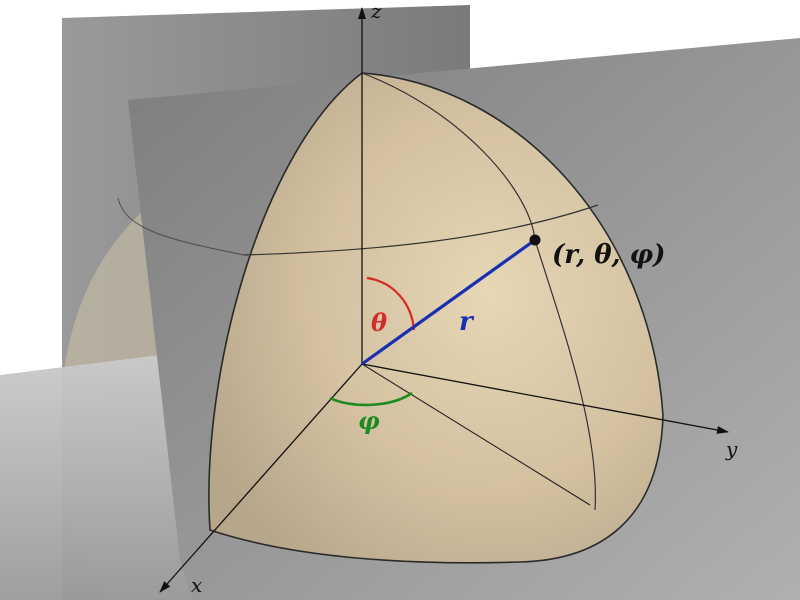 This screenshot has height=600, width=800. What do you see at coordinates (467, 322) in the screenshot?
I see `radius-label: r` at bounding box center [467, 322].